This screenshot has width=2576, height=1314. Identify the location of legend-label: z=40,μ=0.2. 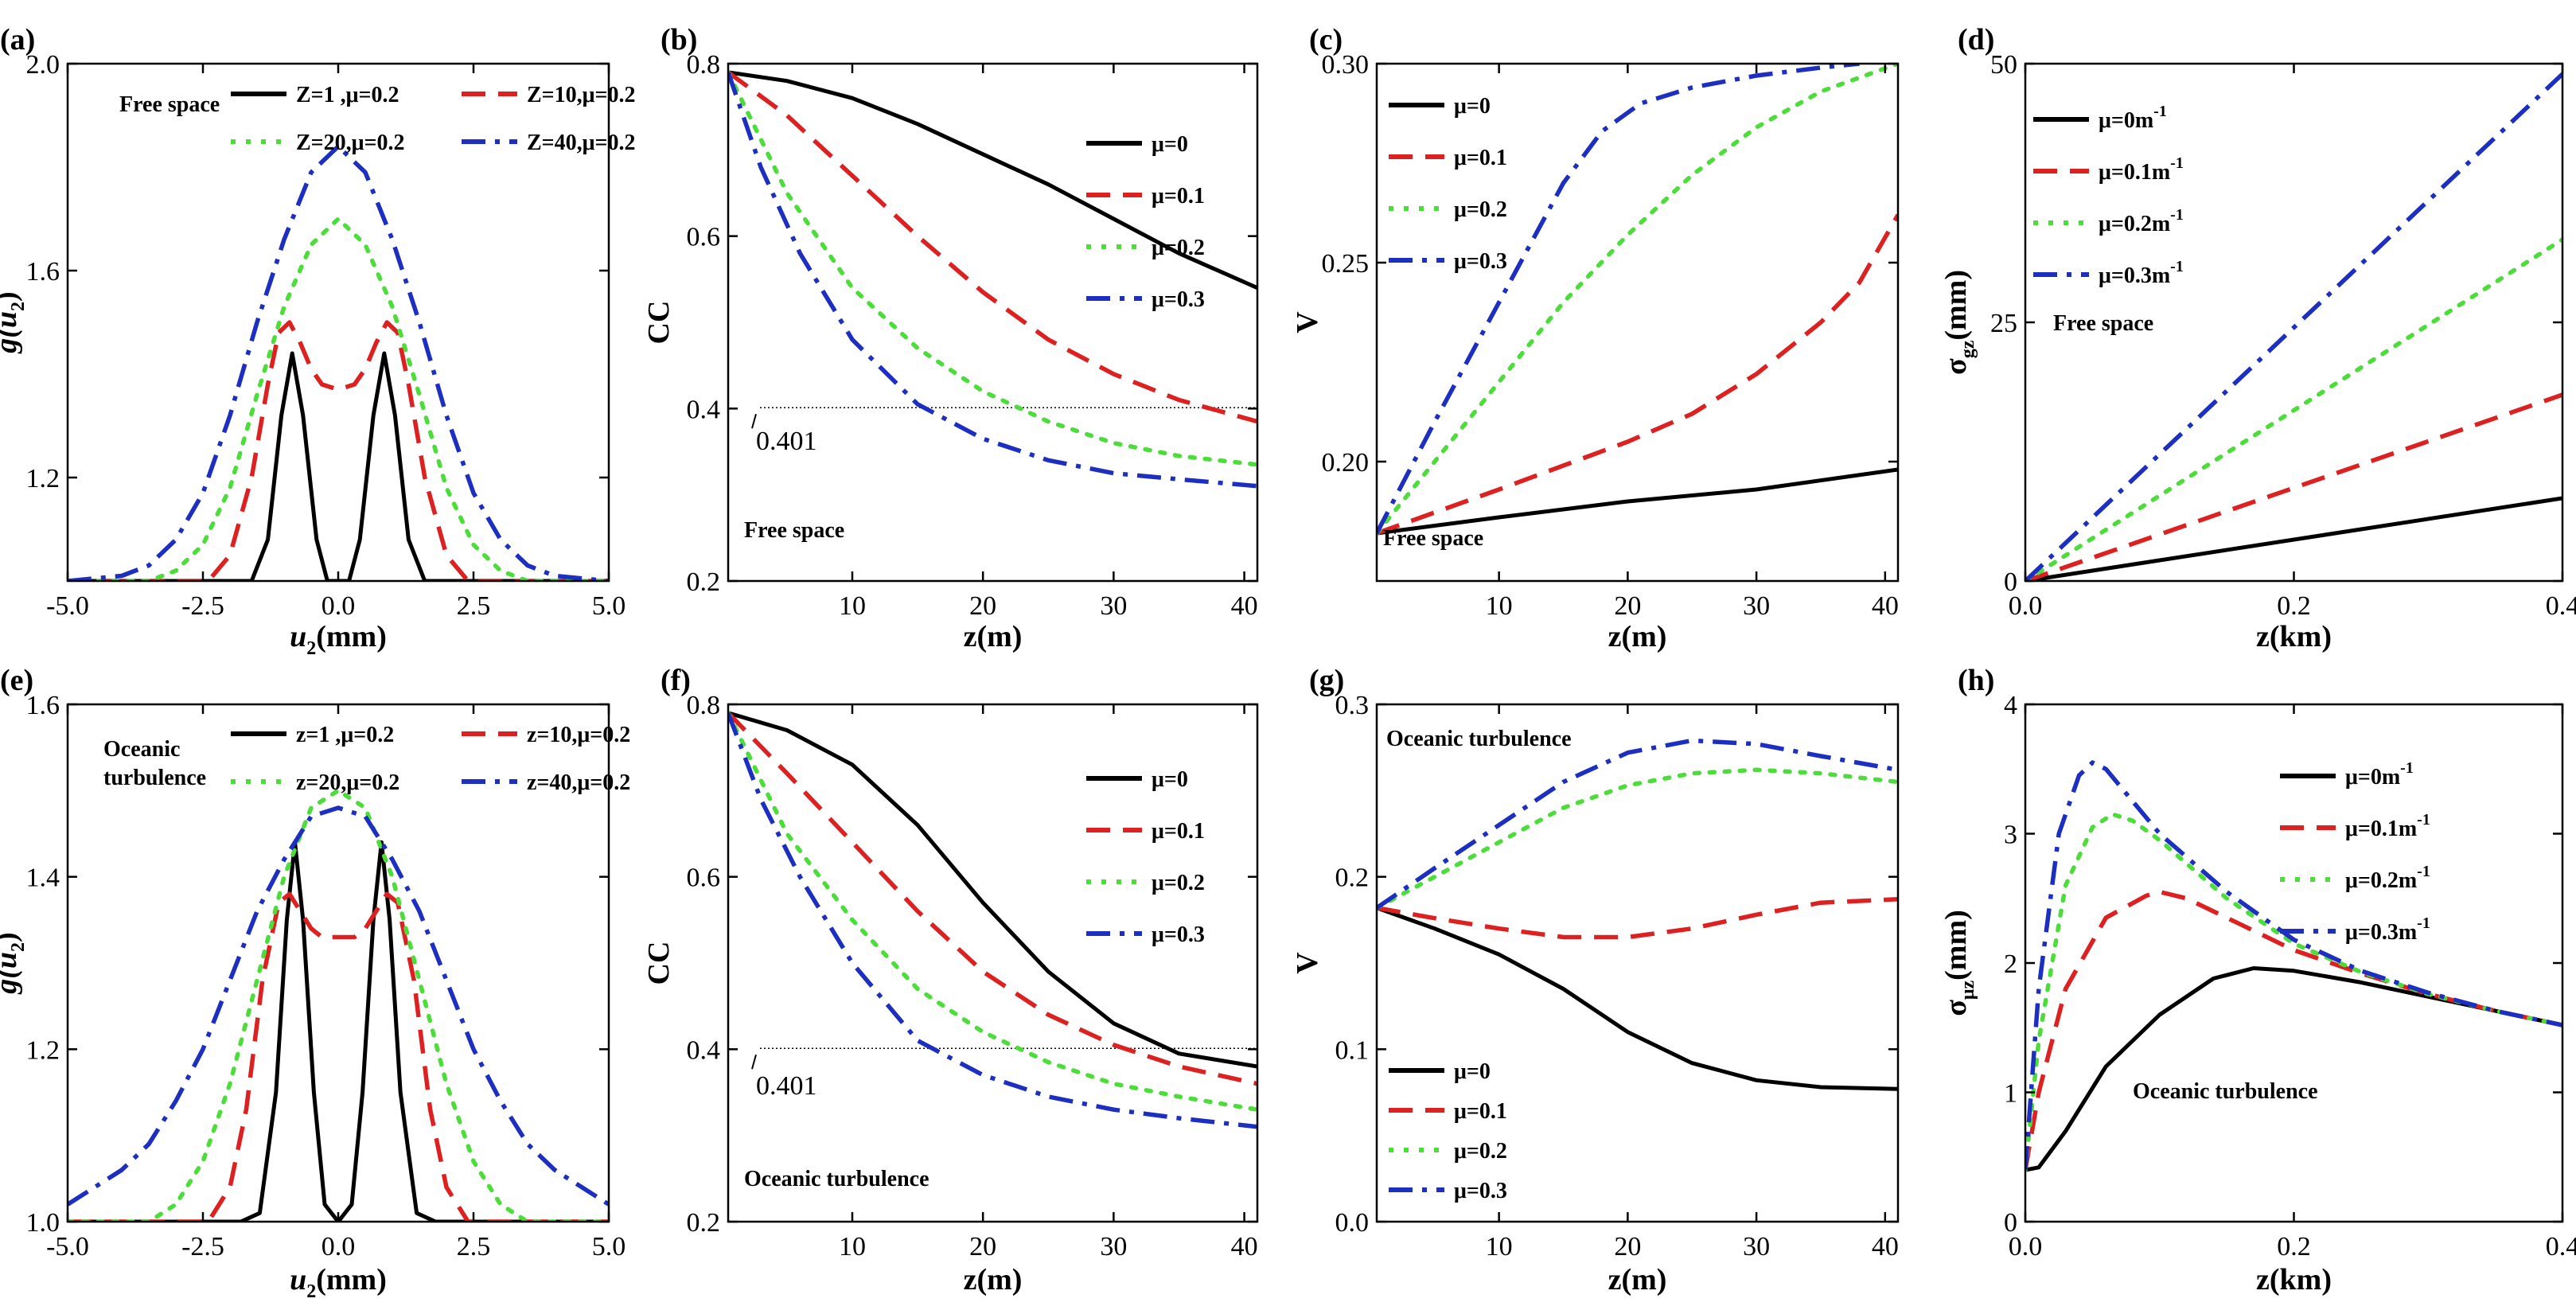
(578, 782).